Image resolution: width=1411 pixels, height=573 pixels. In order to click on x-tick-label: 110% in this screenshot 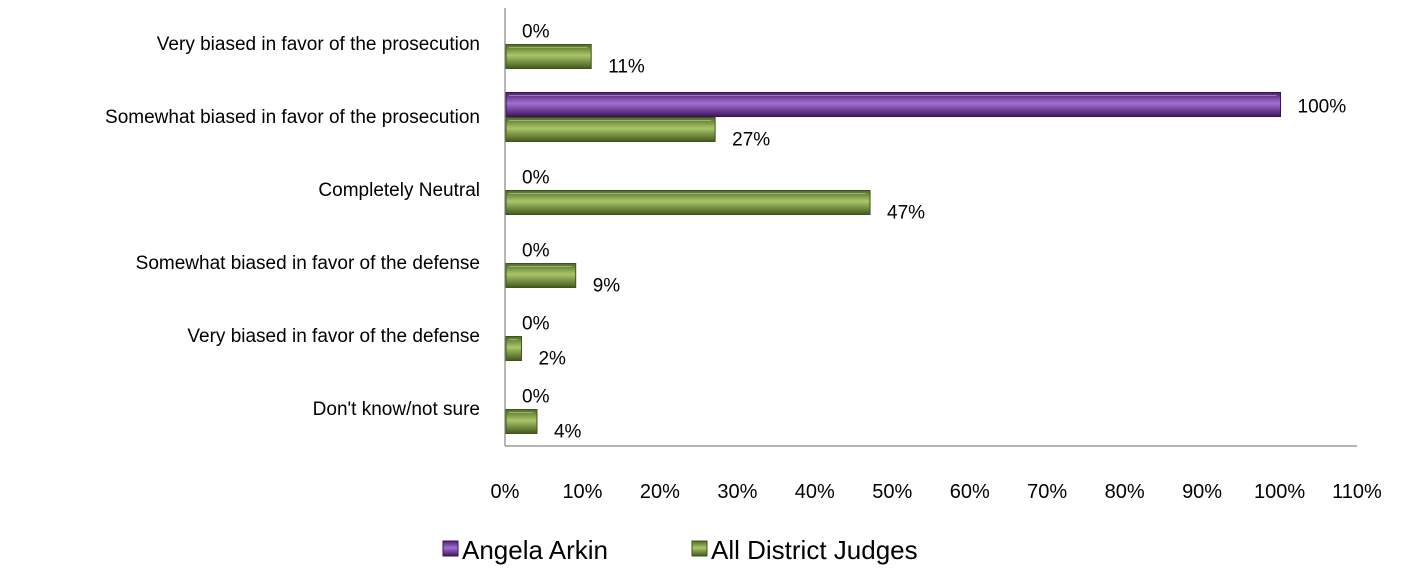, I will do `click(1357, 492)`.